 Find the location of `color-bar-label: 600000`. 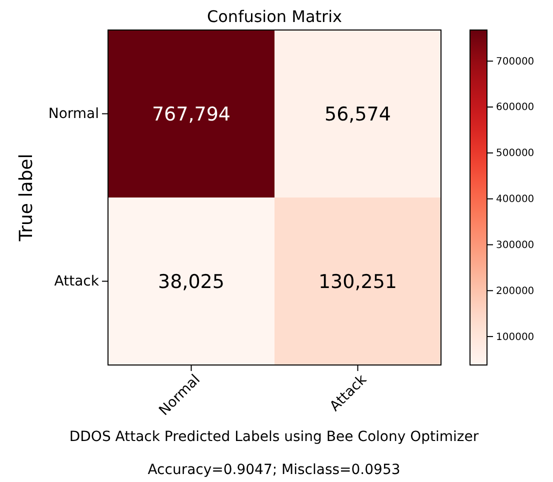

color-bar-label: 600000 is located at coordinates (515, 108).